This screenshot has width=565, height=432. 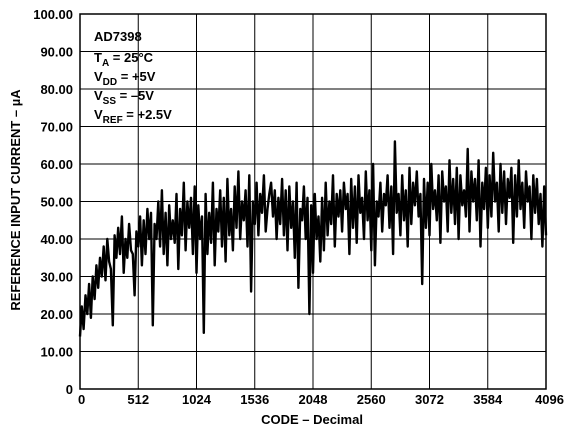 I want to click on y-tick-label: 50.00, so click(x=56, y=202).